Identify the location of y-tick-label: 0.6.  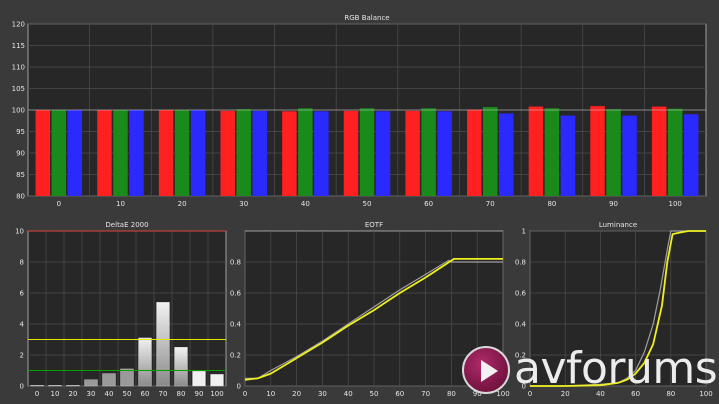
(521, 294).